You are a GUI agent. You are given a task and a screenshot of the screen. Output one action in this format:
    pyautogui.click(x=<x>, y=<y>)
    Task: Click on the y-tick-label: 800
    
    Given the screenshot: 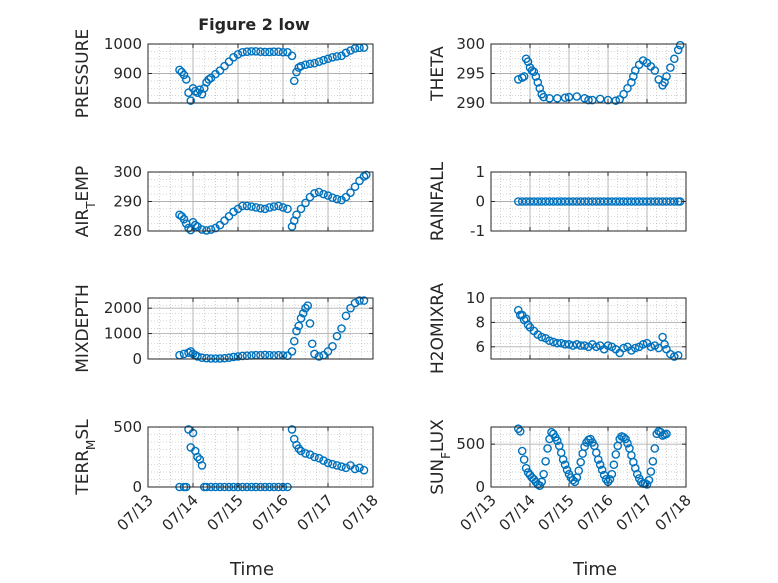 What is the action you would take?
    pyautogui.click(x=127, y=103)
    